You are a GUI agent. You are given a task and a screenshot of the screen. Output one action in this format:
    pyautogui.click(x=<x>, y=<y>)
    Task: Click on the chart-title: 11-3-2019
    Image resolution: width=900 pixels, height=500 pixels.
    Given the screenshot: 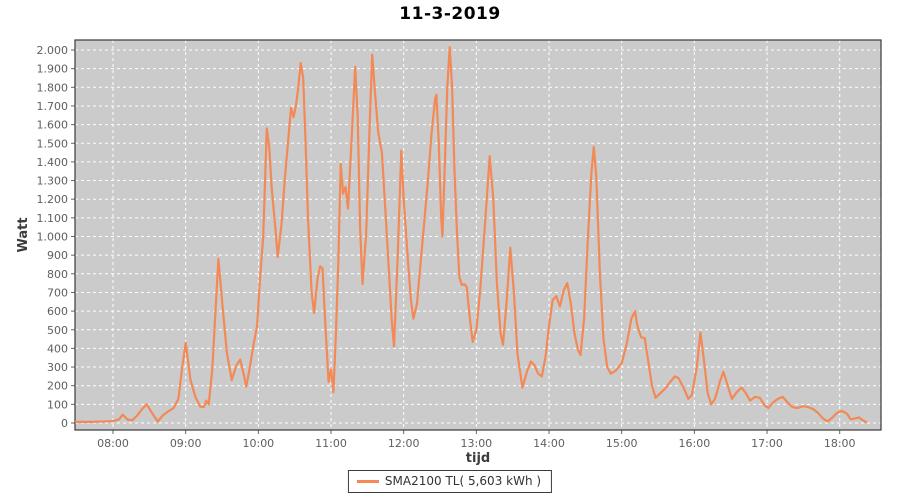 What is the action you would take?
    pyautogui.click(x=450, y=14)
    